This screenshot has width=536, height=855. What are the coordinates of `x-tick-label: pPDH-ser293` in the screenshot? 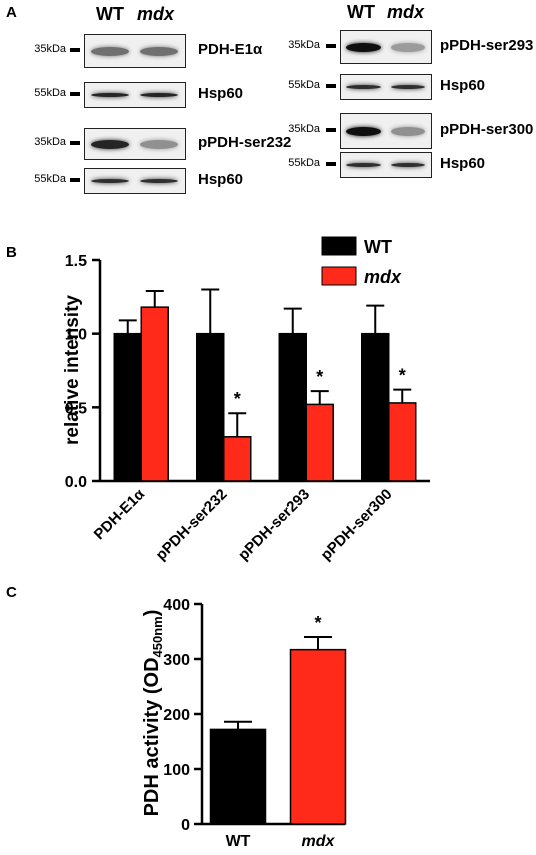 It's located at (274, 525).